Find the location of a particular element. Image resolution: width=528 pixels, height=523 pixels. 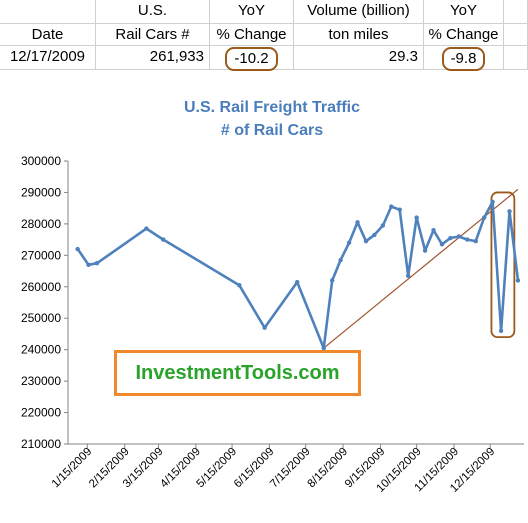

cell-header2-volume: ton miles is located at coordinates (359, 35).